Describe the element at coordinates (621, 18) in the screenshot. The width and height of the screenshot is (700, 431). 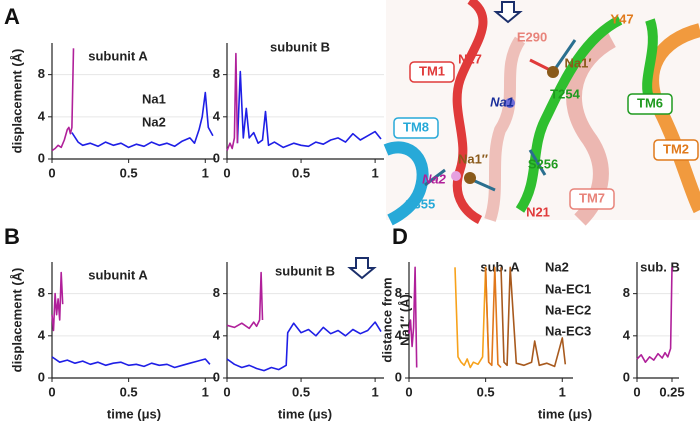
I see `structure-label: Y47` at that location.